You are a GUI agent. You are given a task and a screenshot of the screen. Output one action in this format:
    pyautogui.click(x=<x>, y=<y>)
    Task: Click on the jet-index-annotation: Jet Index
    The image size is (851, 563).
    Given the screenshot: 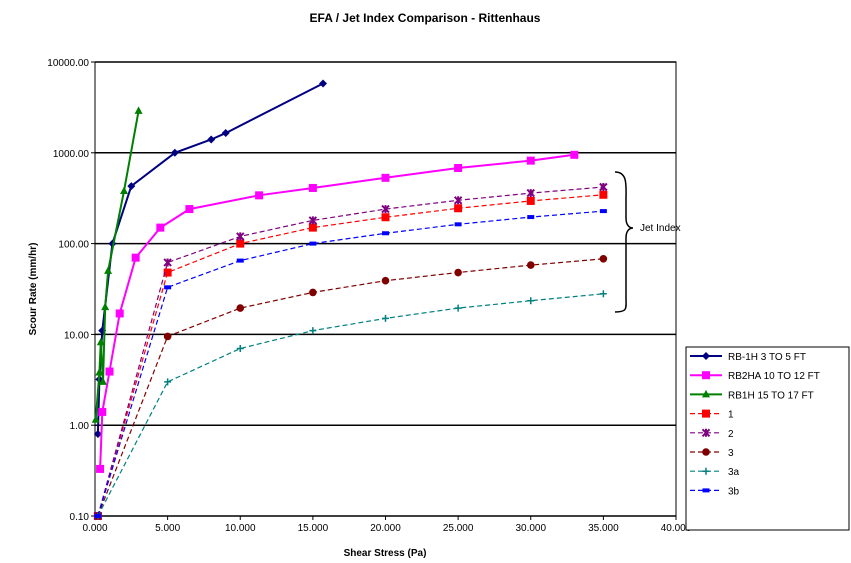 What is the action you would take?
    pyautogui.click(x=660, y=228)
    